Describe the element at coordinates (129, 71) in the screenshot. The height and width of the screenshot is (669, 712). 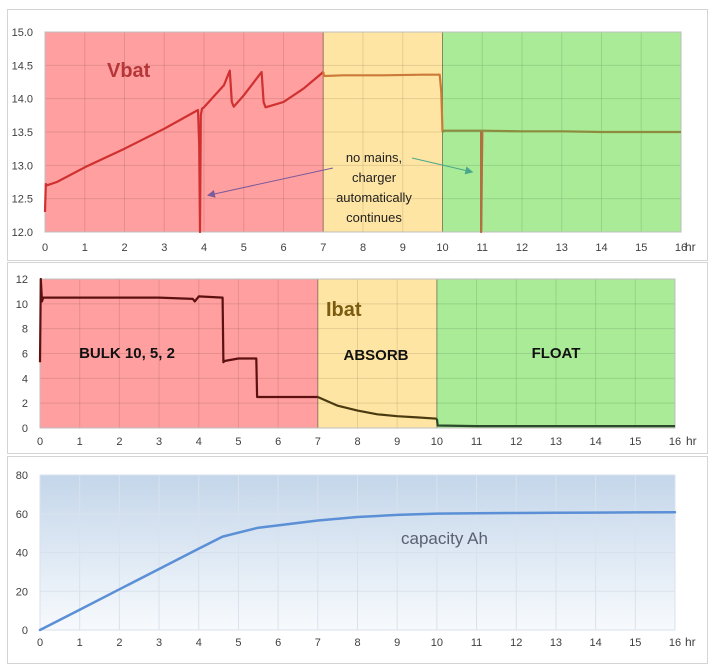
I see `vbat-title: Vbat` at that location.